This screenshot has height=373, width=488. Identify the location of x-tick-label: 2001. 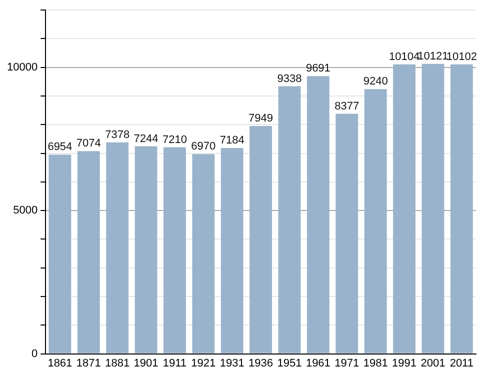
(433, 363).